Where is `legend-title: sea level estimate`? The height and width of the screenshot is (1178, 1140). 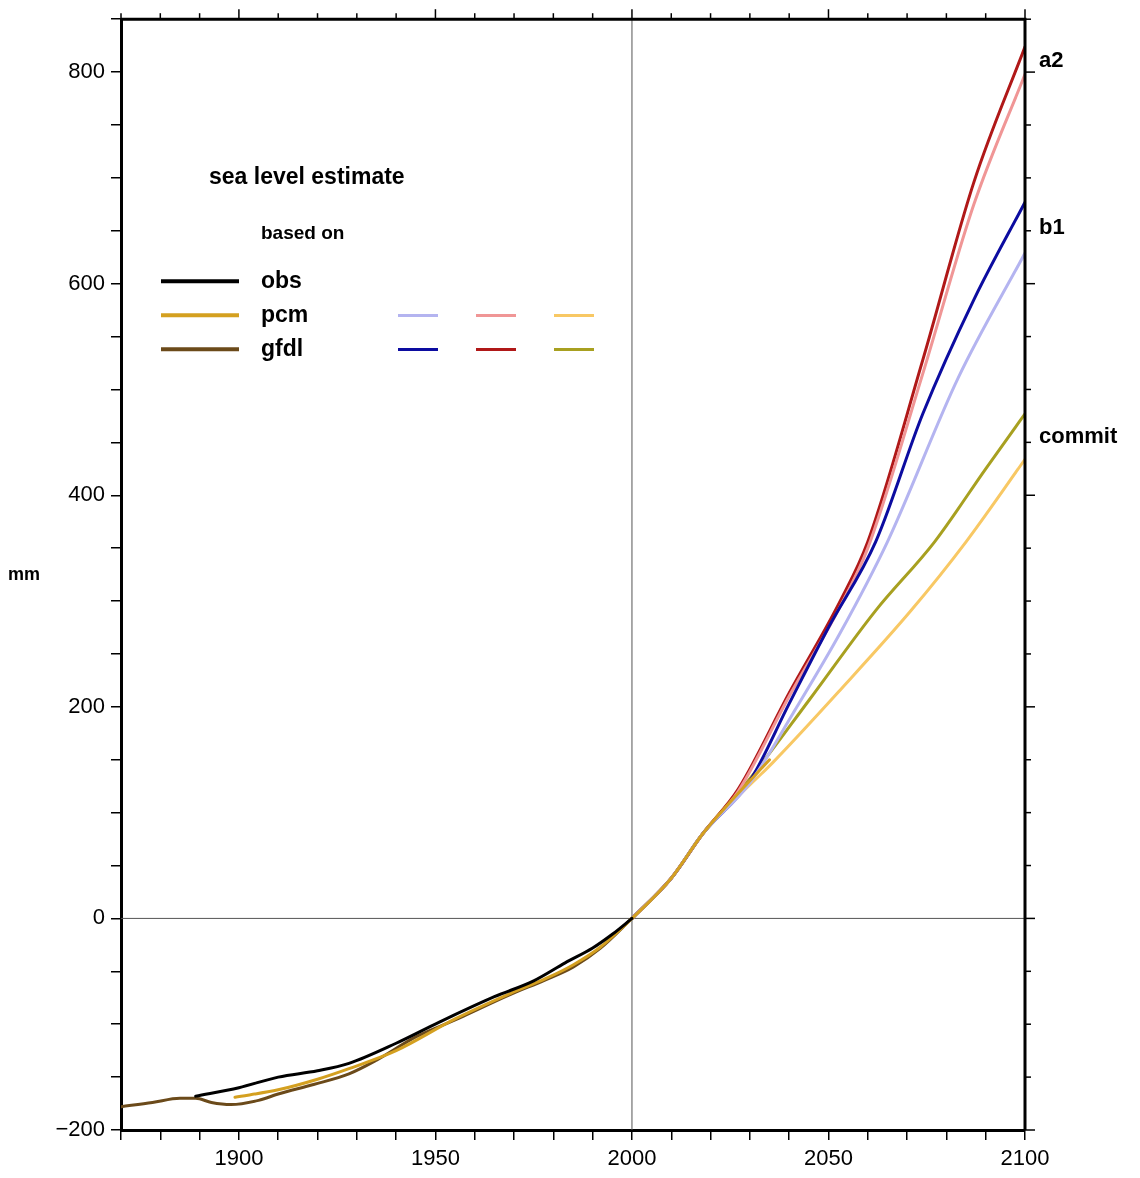 legend-title: sea level estimate is located at coordinates (307, 175).